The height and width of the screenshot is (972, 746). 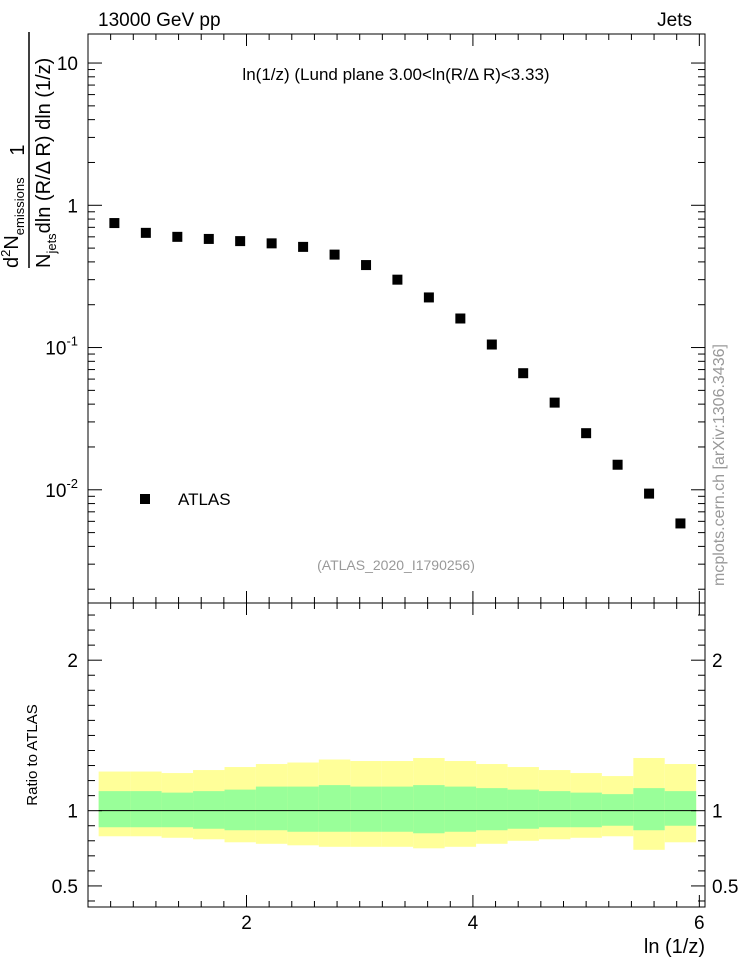 I want to click on analysis-id: (ATLAS_2020_I1790256), so click(x=396, y=565).